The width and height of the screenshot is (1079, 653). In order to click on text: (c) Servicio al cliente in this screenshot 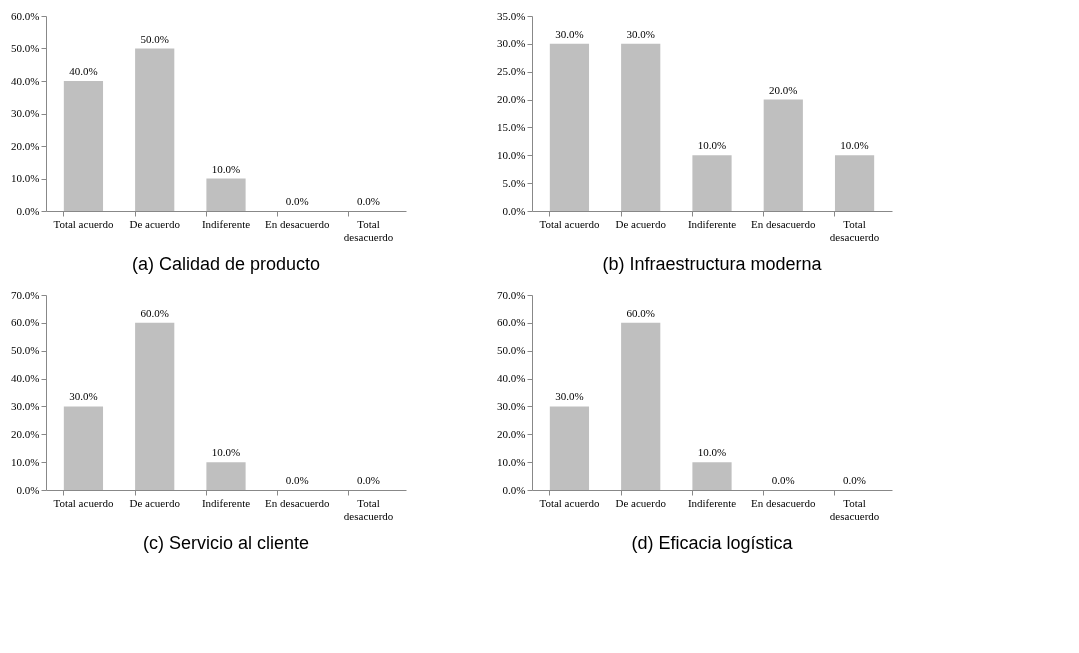, I will do `click(226, 543)`.